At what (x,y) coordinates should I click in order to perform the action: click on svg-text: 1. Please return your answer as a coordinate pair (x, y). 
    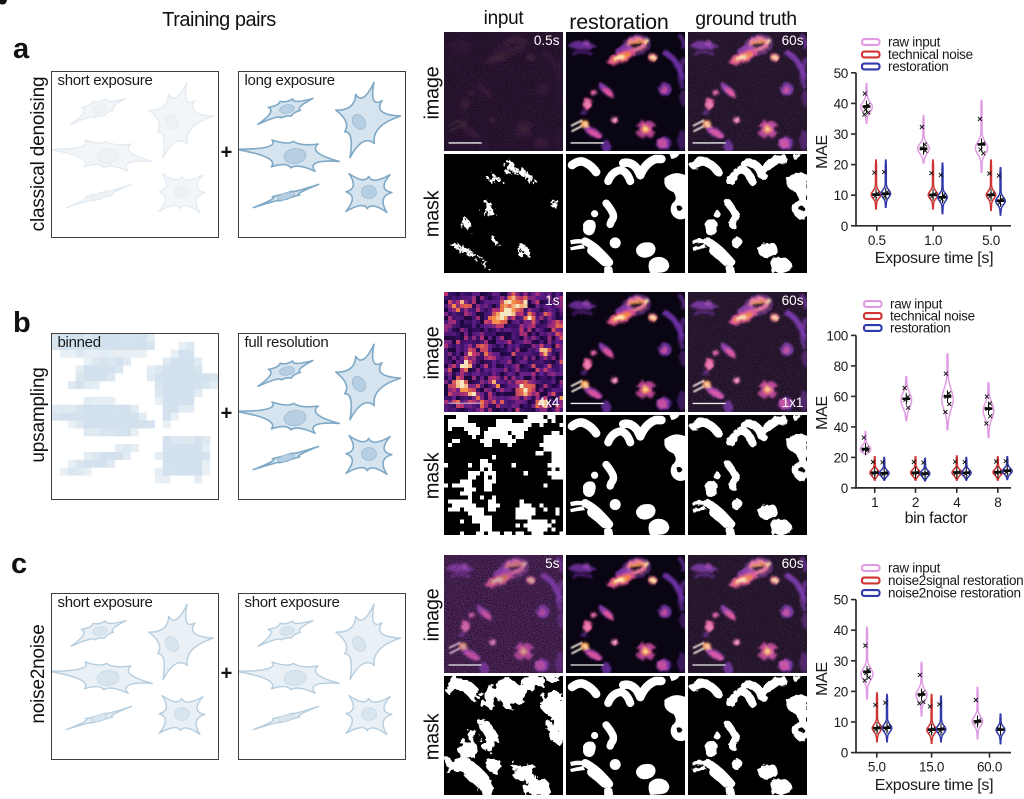
    Looking at the image, I should click on (874, 502).